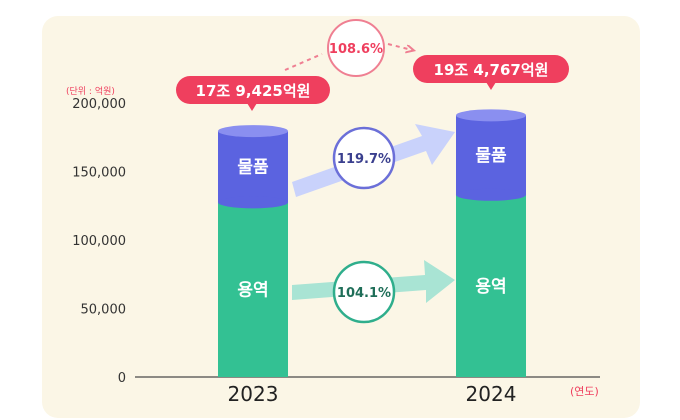 The height and width of the screenshot is (420, 680). I want to click on x-tick-label: 2023, so click(253, 394).